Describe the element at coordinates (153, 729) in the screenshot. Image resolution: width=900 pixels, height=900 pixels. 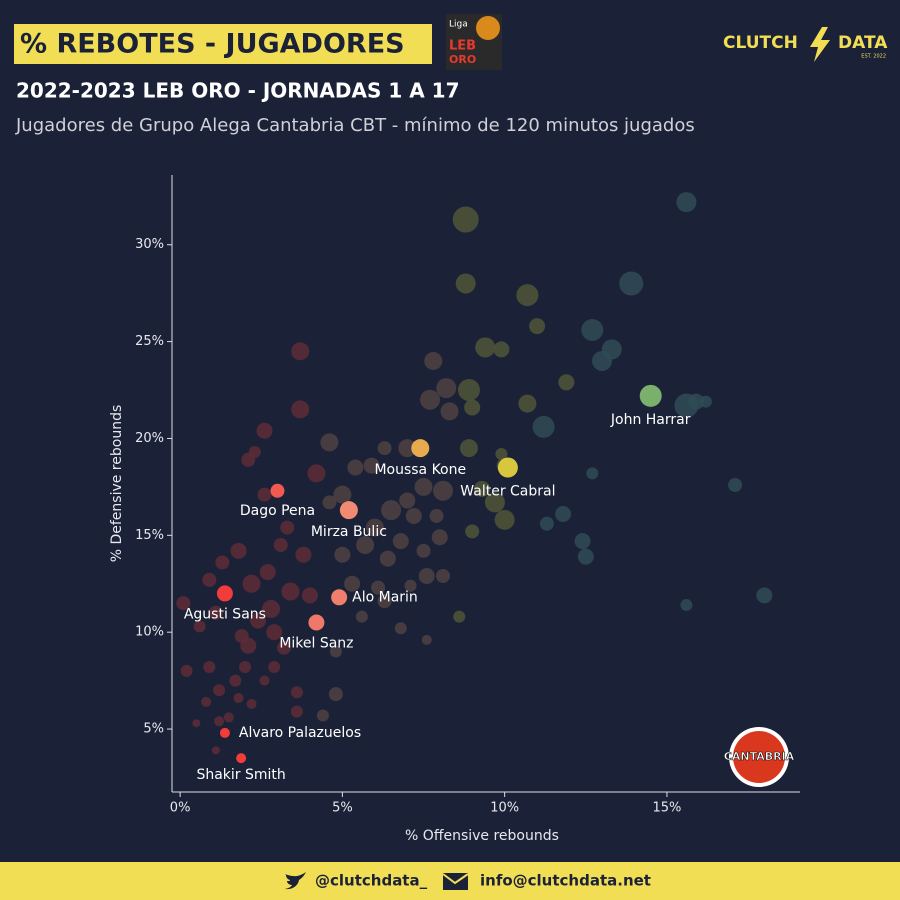
I see `y-tick-label: 5%` at that location.